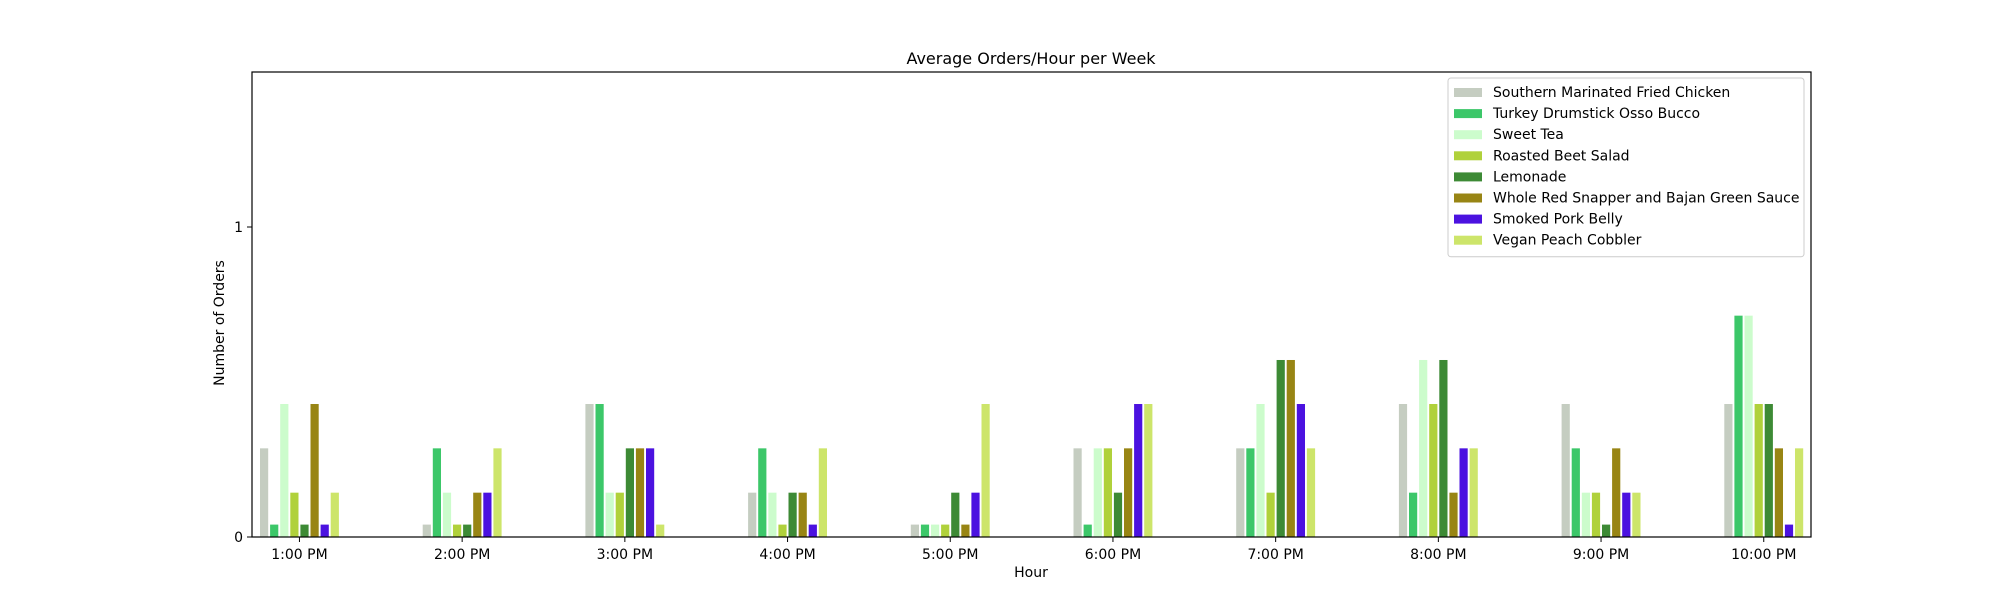 The image size is (2000, 604). Describe the element at coordinates (1561, 156) in the screenshot. I see `legend-label: Roasted Beet Salad` at that location.